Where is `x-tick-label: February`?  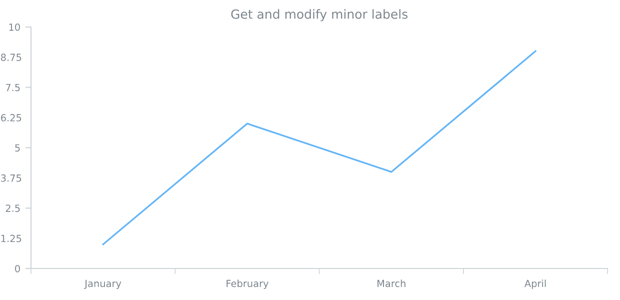 x-tick-label: February is located at coordinates (247, 285).